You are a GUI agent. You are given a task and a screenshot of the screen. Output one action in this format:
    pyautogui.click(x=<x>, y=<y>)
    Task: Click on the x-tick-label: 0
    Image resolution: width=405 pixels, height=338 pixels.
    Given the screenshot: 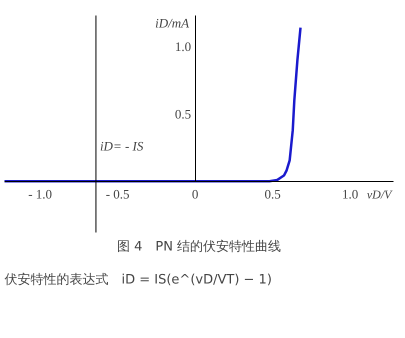 What is the action you would take?
    pyautogui.click(x=195, y=194)
    